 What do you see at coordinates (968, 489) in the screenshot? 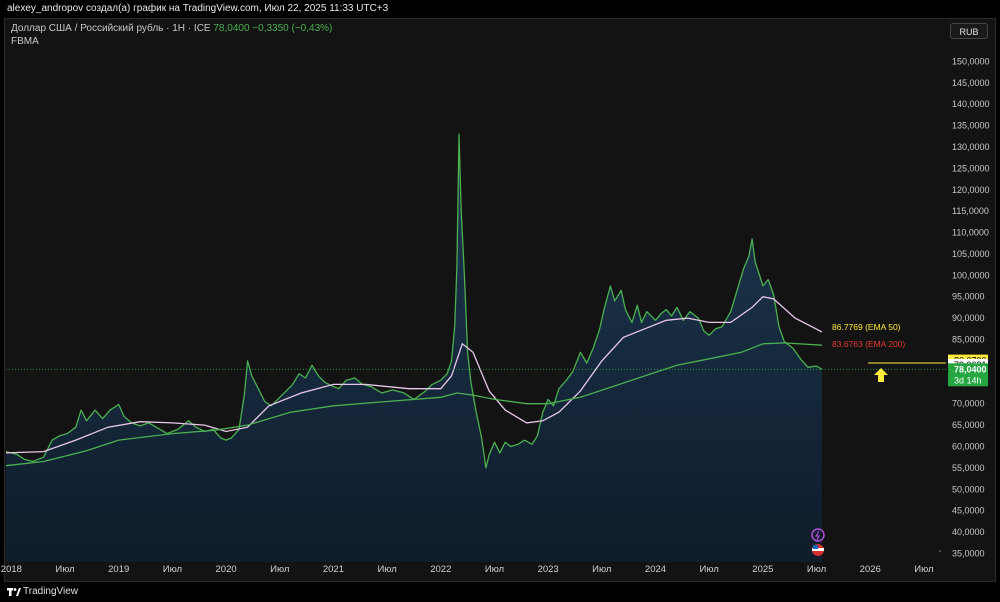
I see `y-tick-label: 50,0000` at bounding box center [968, 489].